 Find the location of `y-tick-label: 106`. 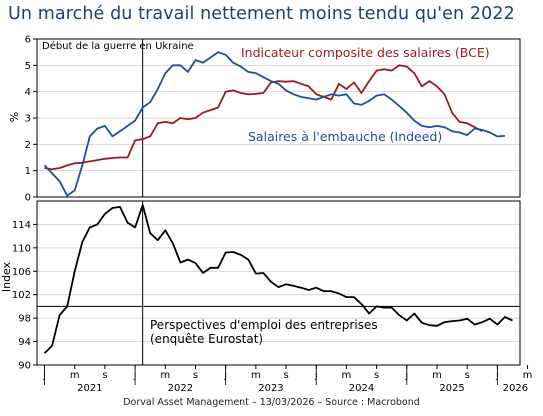

y-tick-label: 106 is located at coordinates (21, 272).